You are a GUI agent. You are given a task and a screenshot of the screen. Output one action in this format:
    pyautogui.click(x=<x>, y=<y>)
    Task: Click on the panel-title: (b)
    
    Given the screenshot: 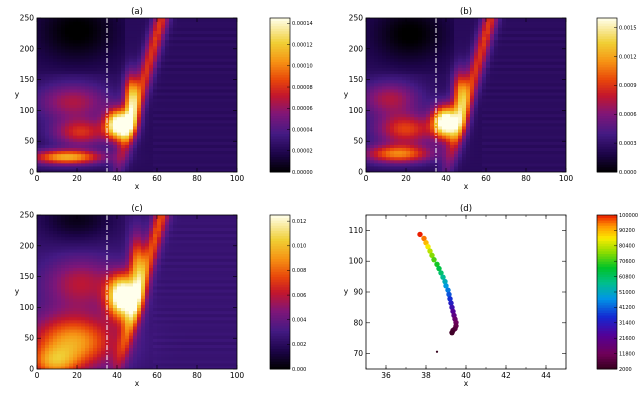 What is the action you would take?
    pyautogui.click(x=466, y=12)
    